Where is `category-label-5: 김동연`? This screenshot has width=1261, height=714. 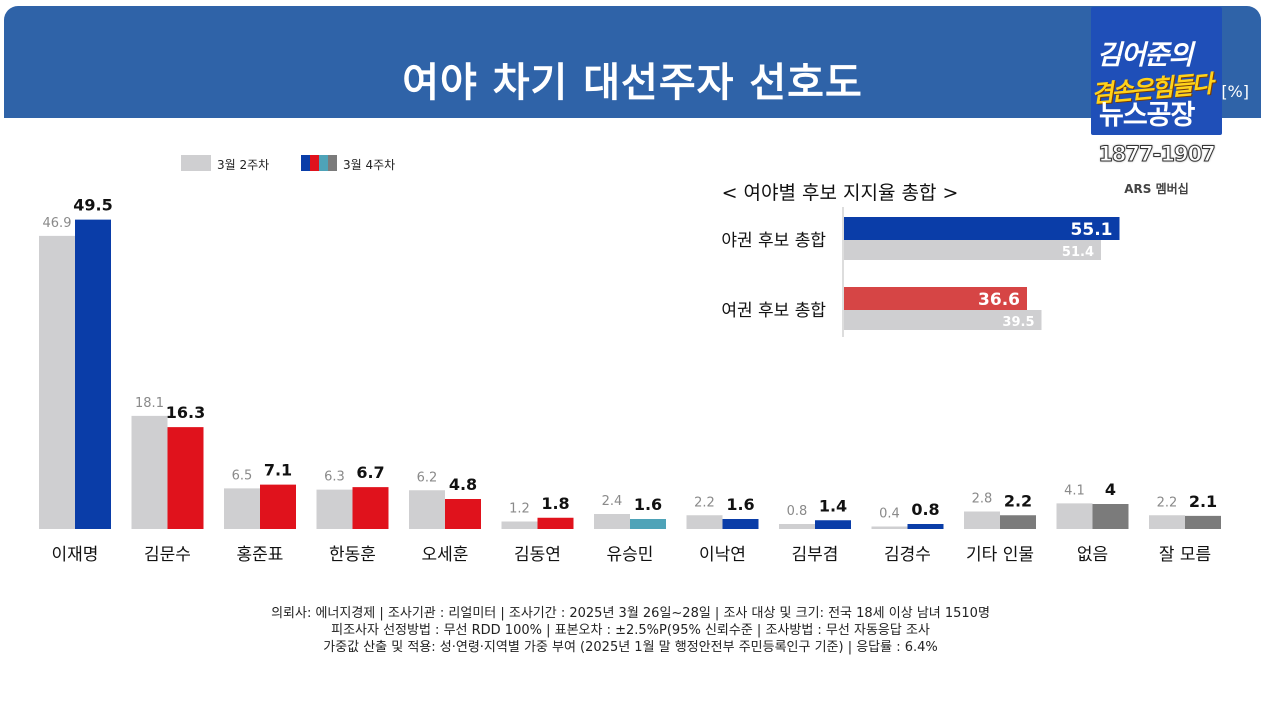 category-label-5: 김동연 is located at coordinates (537, 555).